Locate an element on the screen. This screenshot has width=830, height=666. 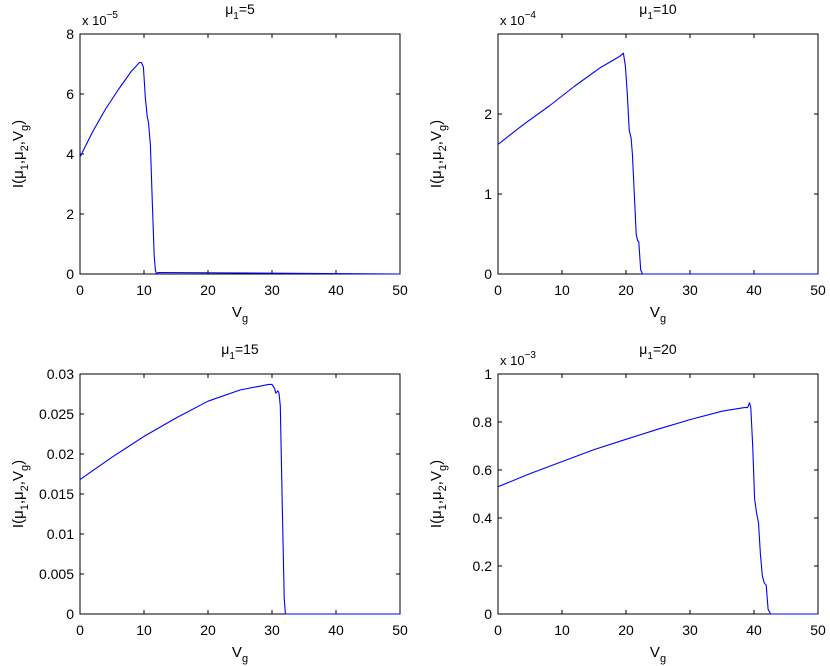
exponent-power: −3 is located at coordinates (531, 355).